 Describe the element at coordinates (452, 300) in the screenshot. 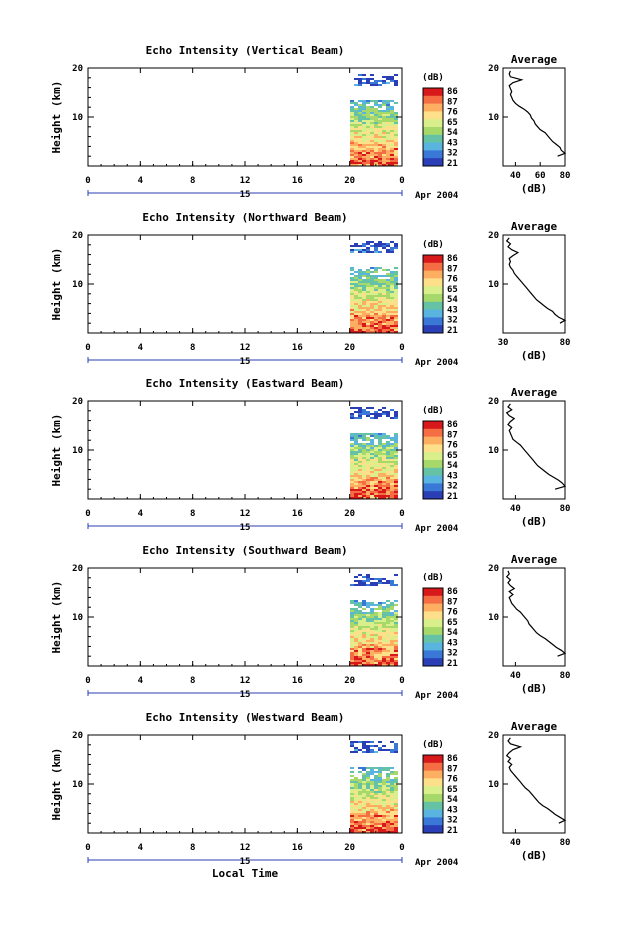

I see `colorbar-tick-label: 54` at that location.